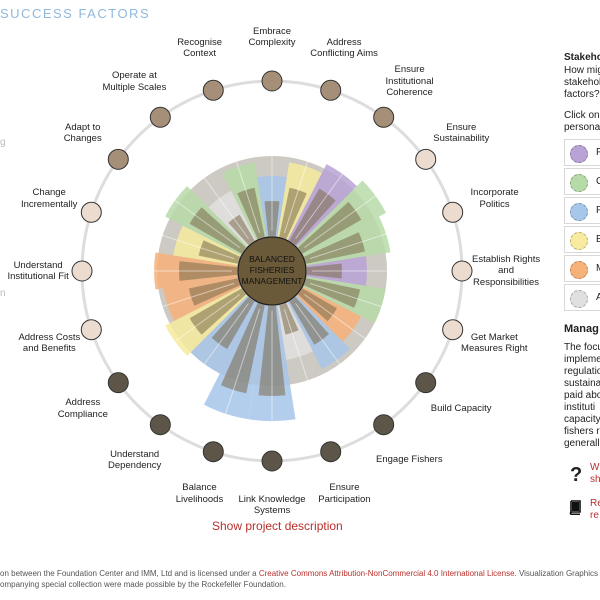 This screenshot has height=600, width=600. Describe the element at coordinates (595, 467) in the screenshot. I see `faq-link: Wh` at that location.